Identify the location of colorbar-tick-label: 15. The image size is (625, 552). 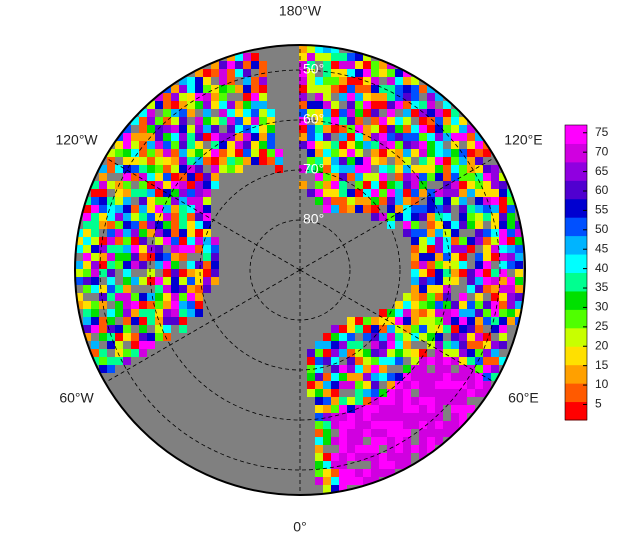
(602, 365).